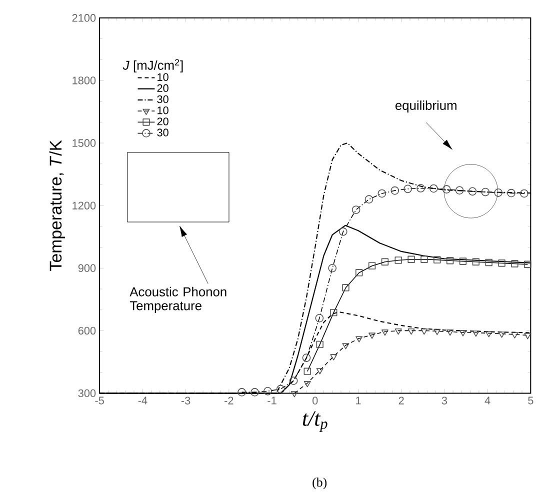 This screenshot has height=499, width=537. What do you see at coordinates (229, 400) in the screenshot?
I see `x-tick-label: -2` at bounding box center [229, 400].